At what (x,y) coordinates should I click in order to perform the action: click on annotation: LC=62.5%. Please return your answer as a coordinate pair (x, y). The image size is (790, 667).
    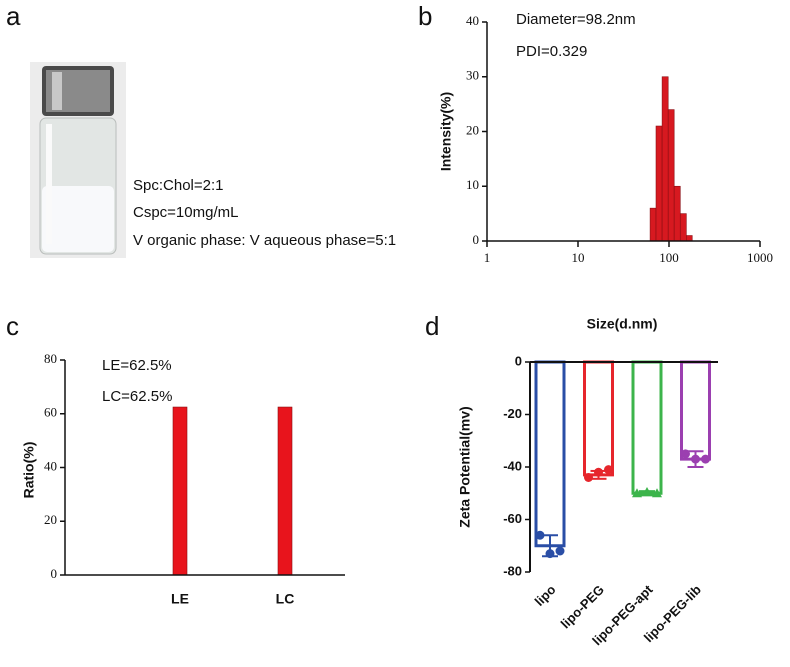
    Looking at the image, I should click on (137, 396).